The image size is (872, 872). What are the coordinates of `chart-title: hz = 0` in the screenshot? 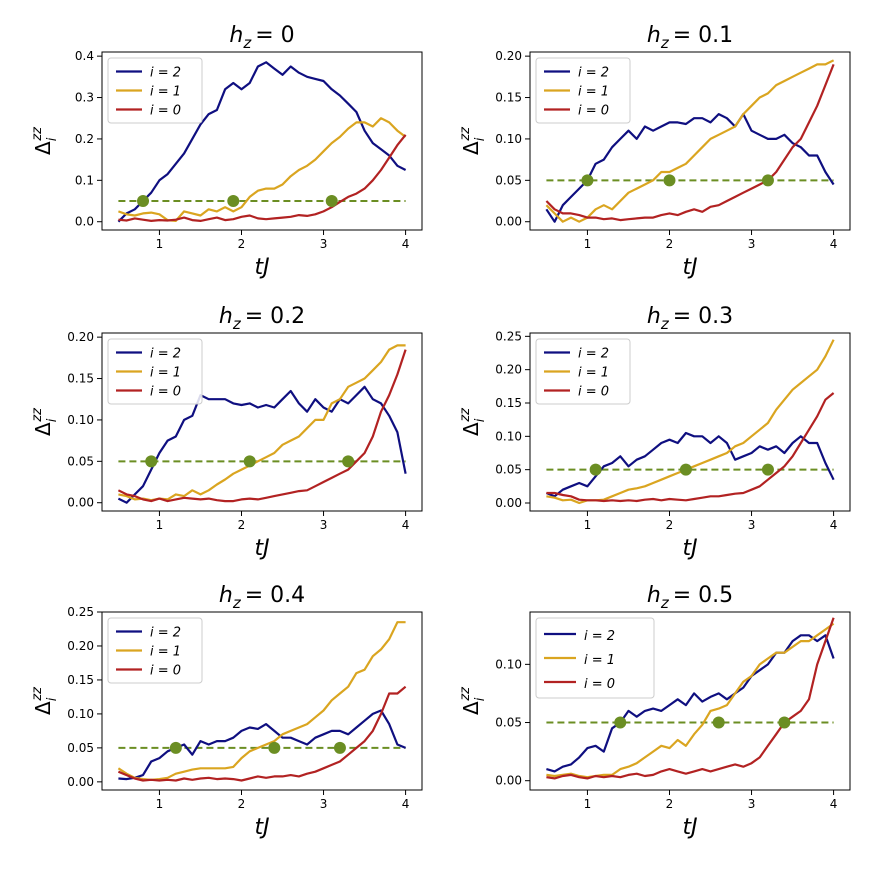 It's located at (261, 37).